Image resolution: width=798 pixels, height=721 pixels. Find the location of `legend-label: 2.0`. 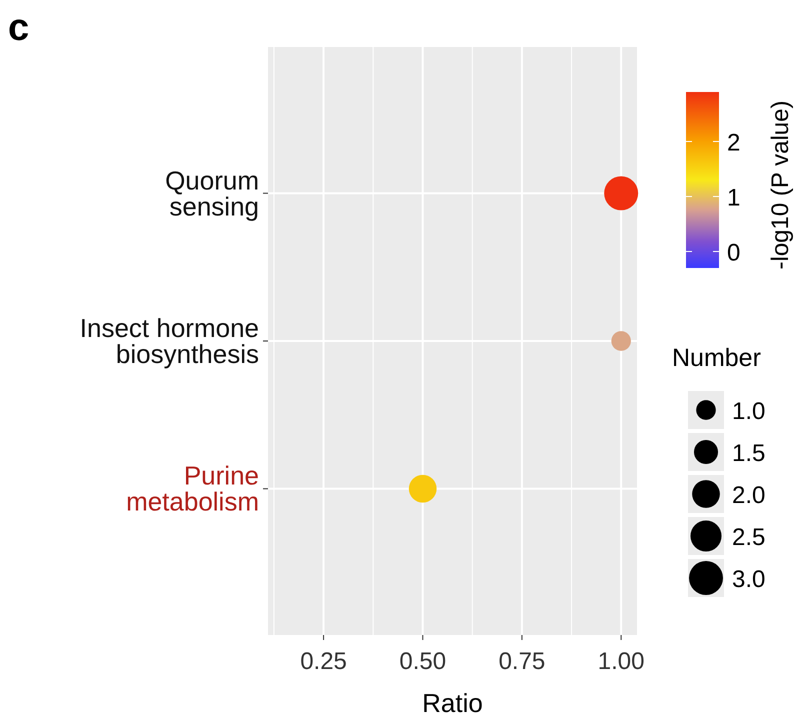

legend-label: 2.0 is located at coordinates (749, 495).